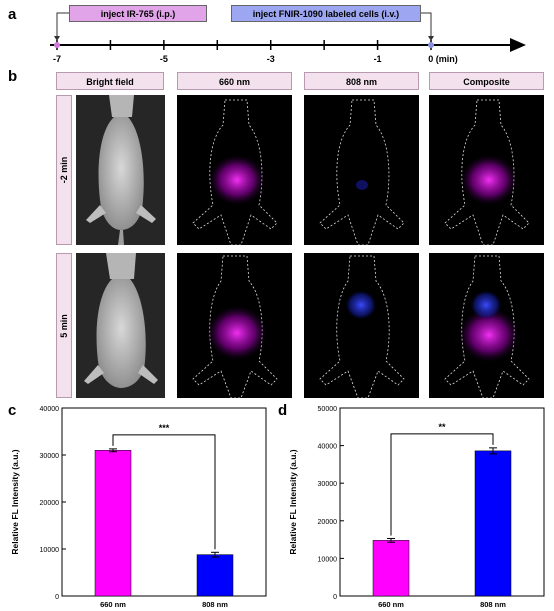 Image resolution: width=554 pixels, height=611 pixels. What do you see at coordinates (426, 24) in the screenshot?
I see `inject2-arrow-line` at bounding box center [426, 24].